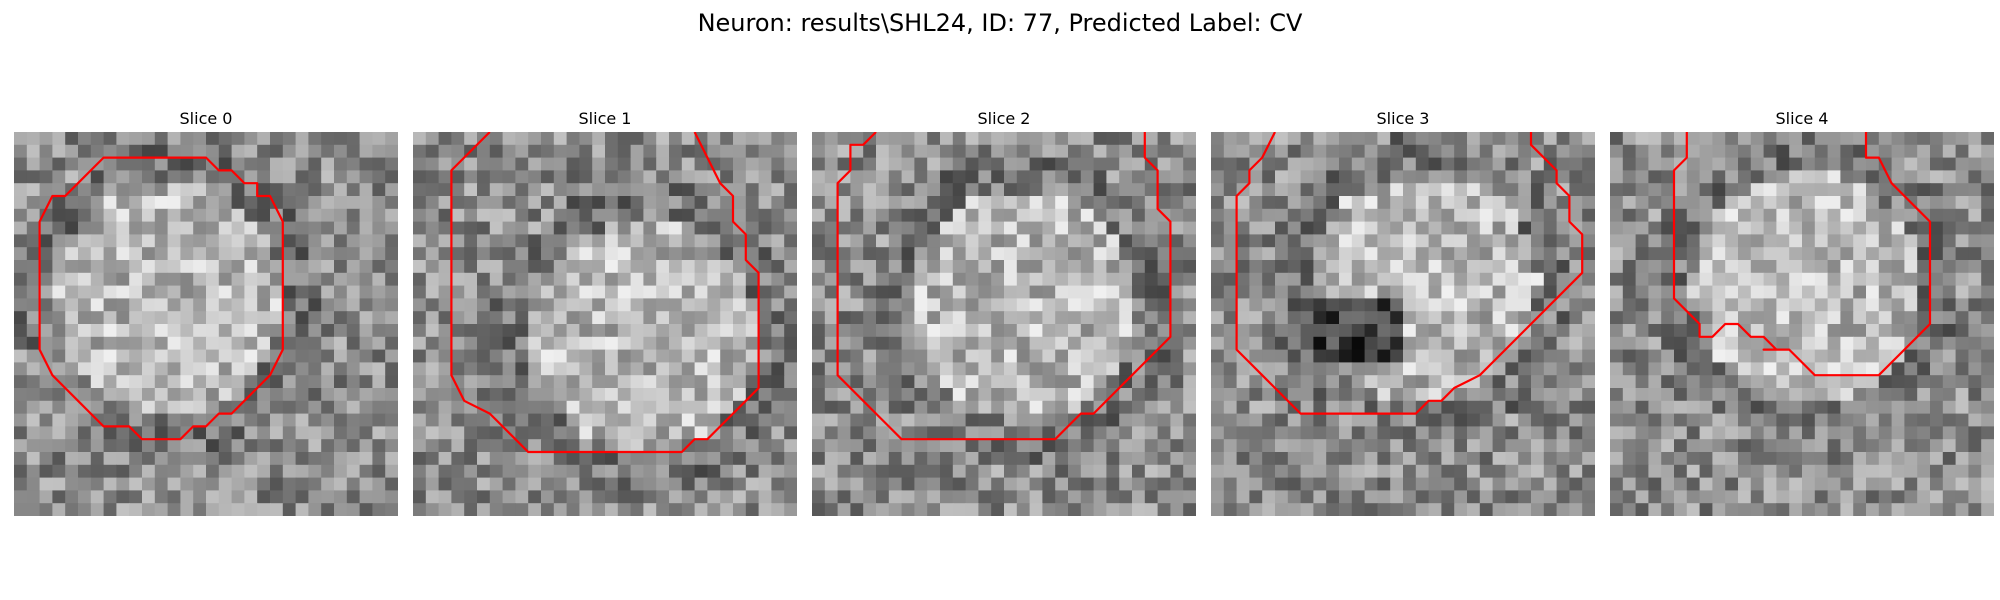 Image resolution: width=2000 pixels, height=600 pixels. What do you see at coordinates (1802, 118) in the screenshot?
I see `slice-title: Slice 4` at bounding box center [1802, 118].